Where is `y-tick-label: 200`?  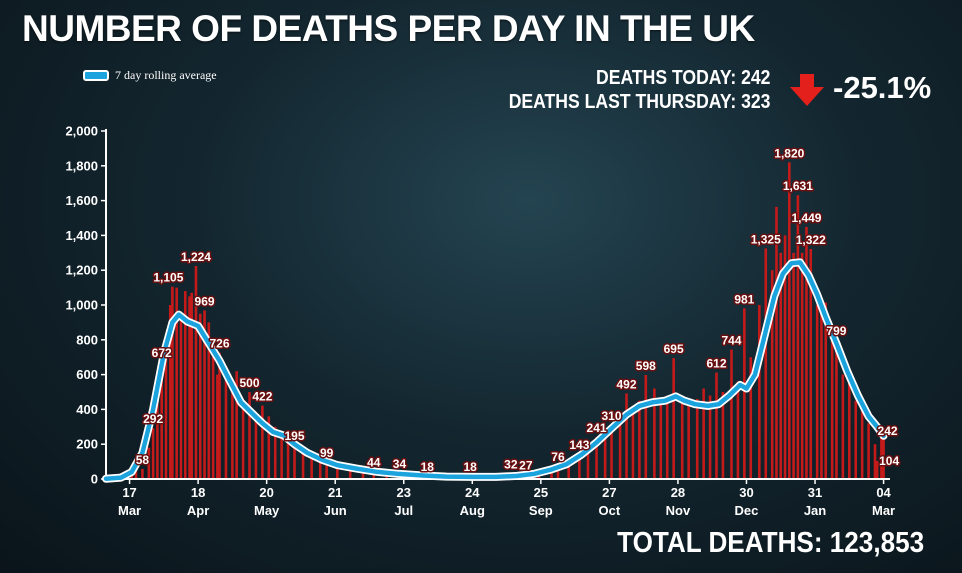 y-tick-label: 200 is located at coordinates (87, 444).